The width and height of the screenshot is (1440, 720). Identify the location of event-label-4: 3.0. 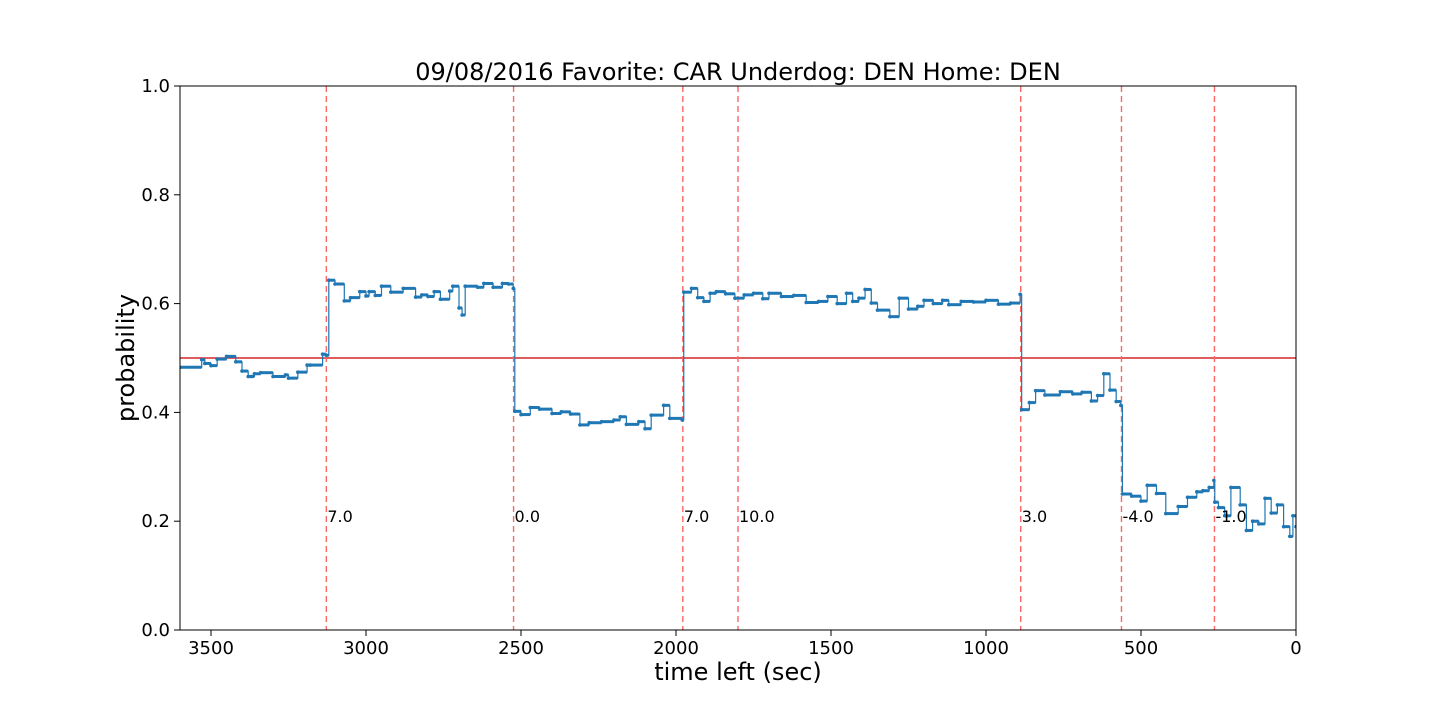
(1034, 516).